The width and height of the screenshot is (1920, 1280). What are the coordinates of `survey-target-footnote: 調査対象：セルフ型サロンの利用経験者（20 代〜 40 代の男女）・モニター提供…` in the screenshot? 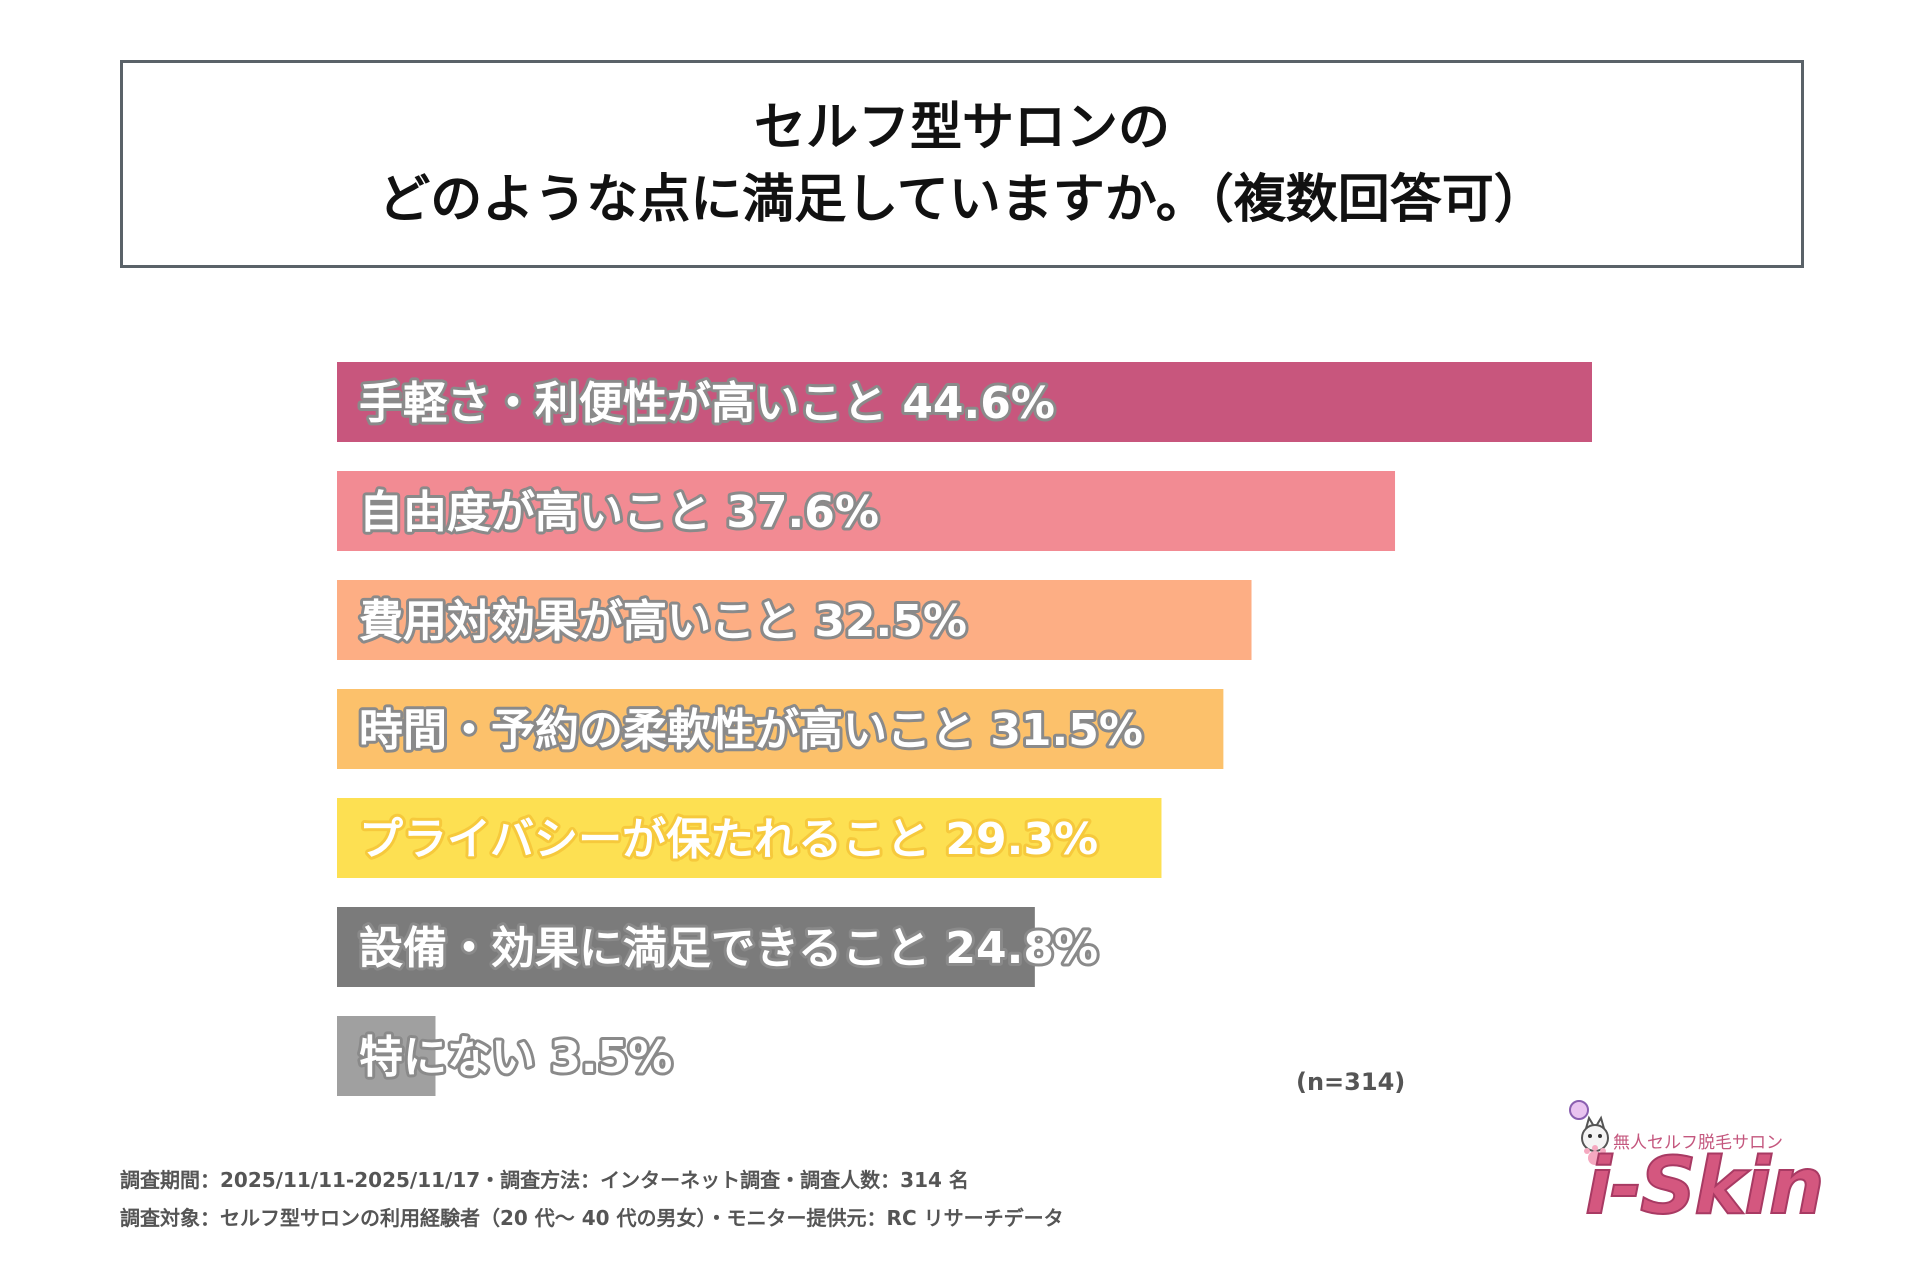 It's located at (592, 1218).